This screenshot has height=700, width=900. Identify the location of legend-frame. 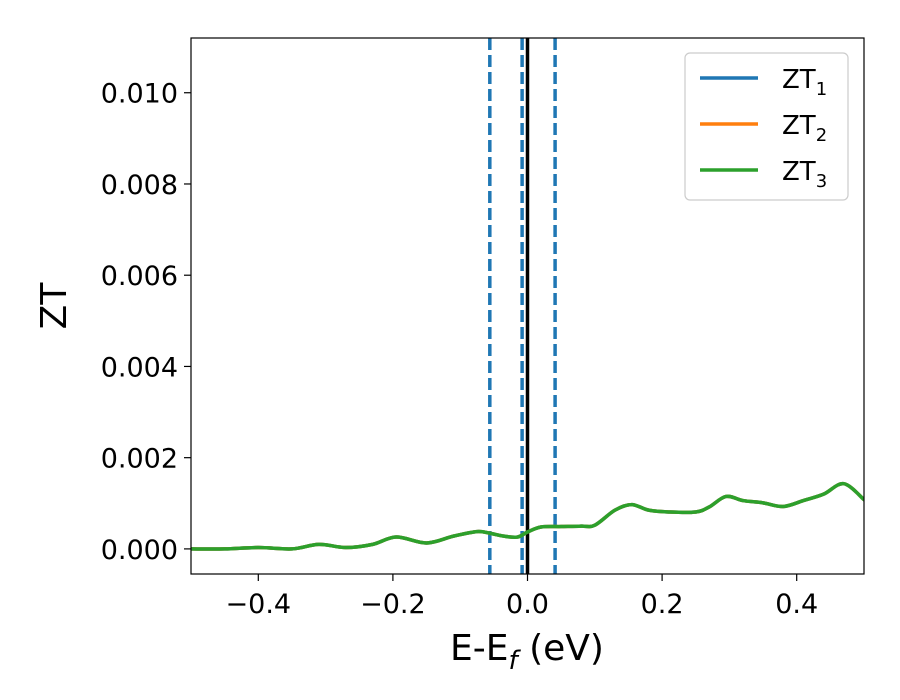
(766, 126).